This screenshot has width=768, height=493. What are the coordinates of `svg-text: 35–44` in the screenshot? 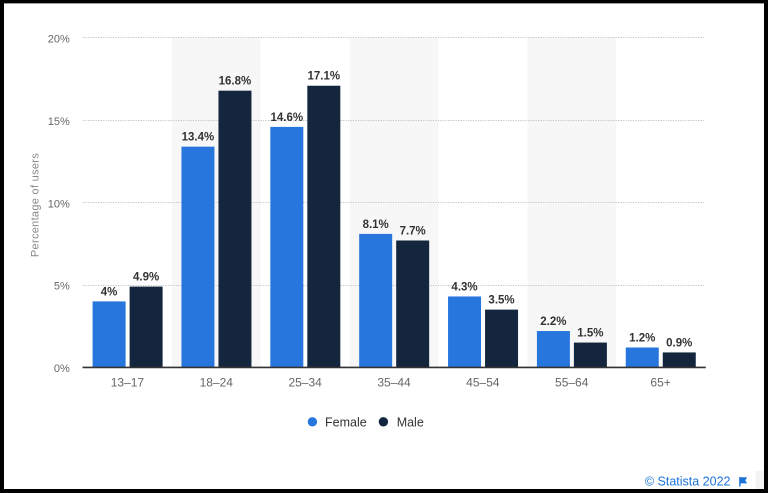 It's located at (394, 383).